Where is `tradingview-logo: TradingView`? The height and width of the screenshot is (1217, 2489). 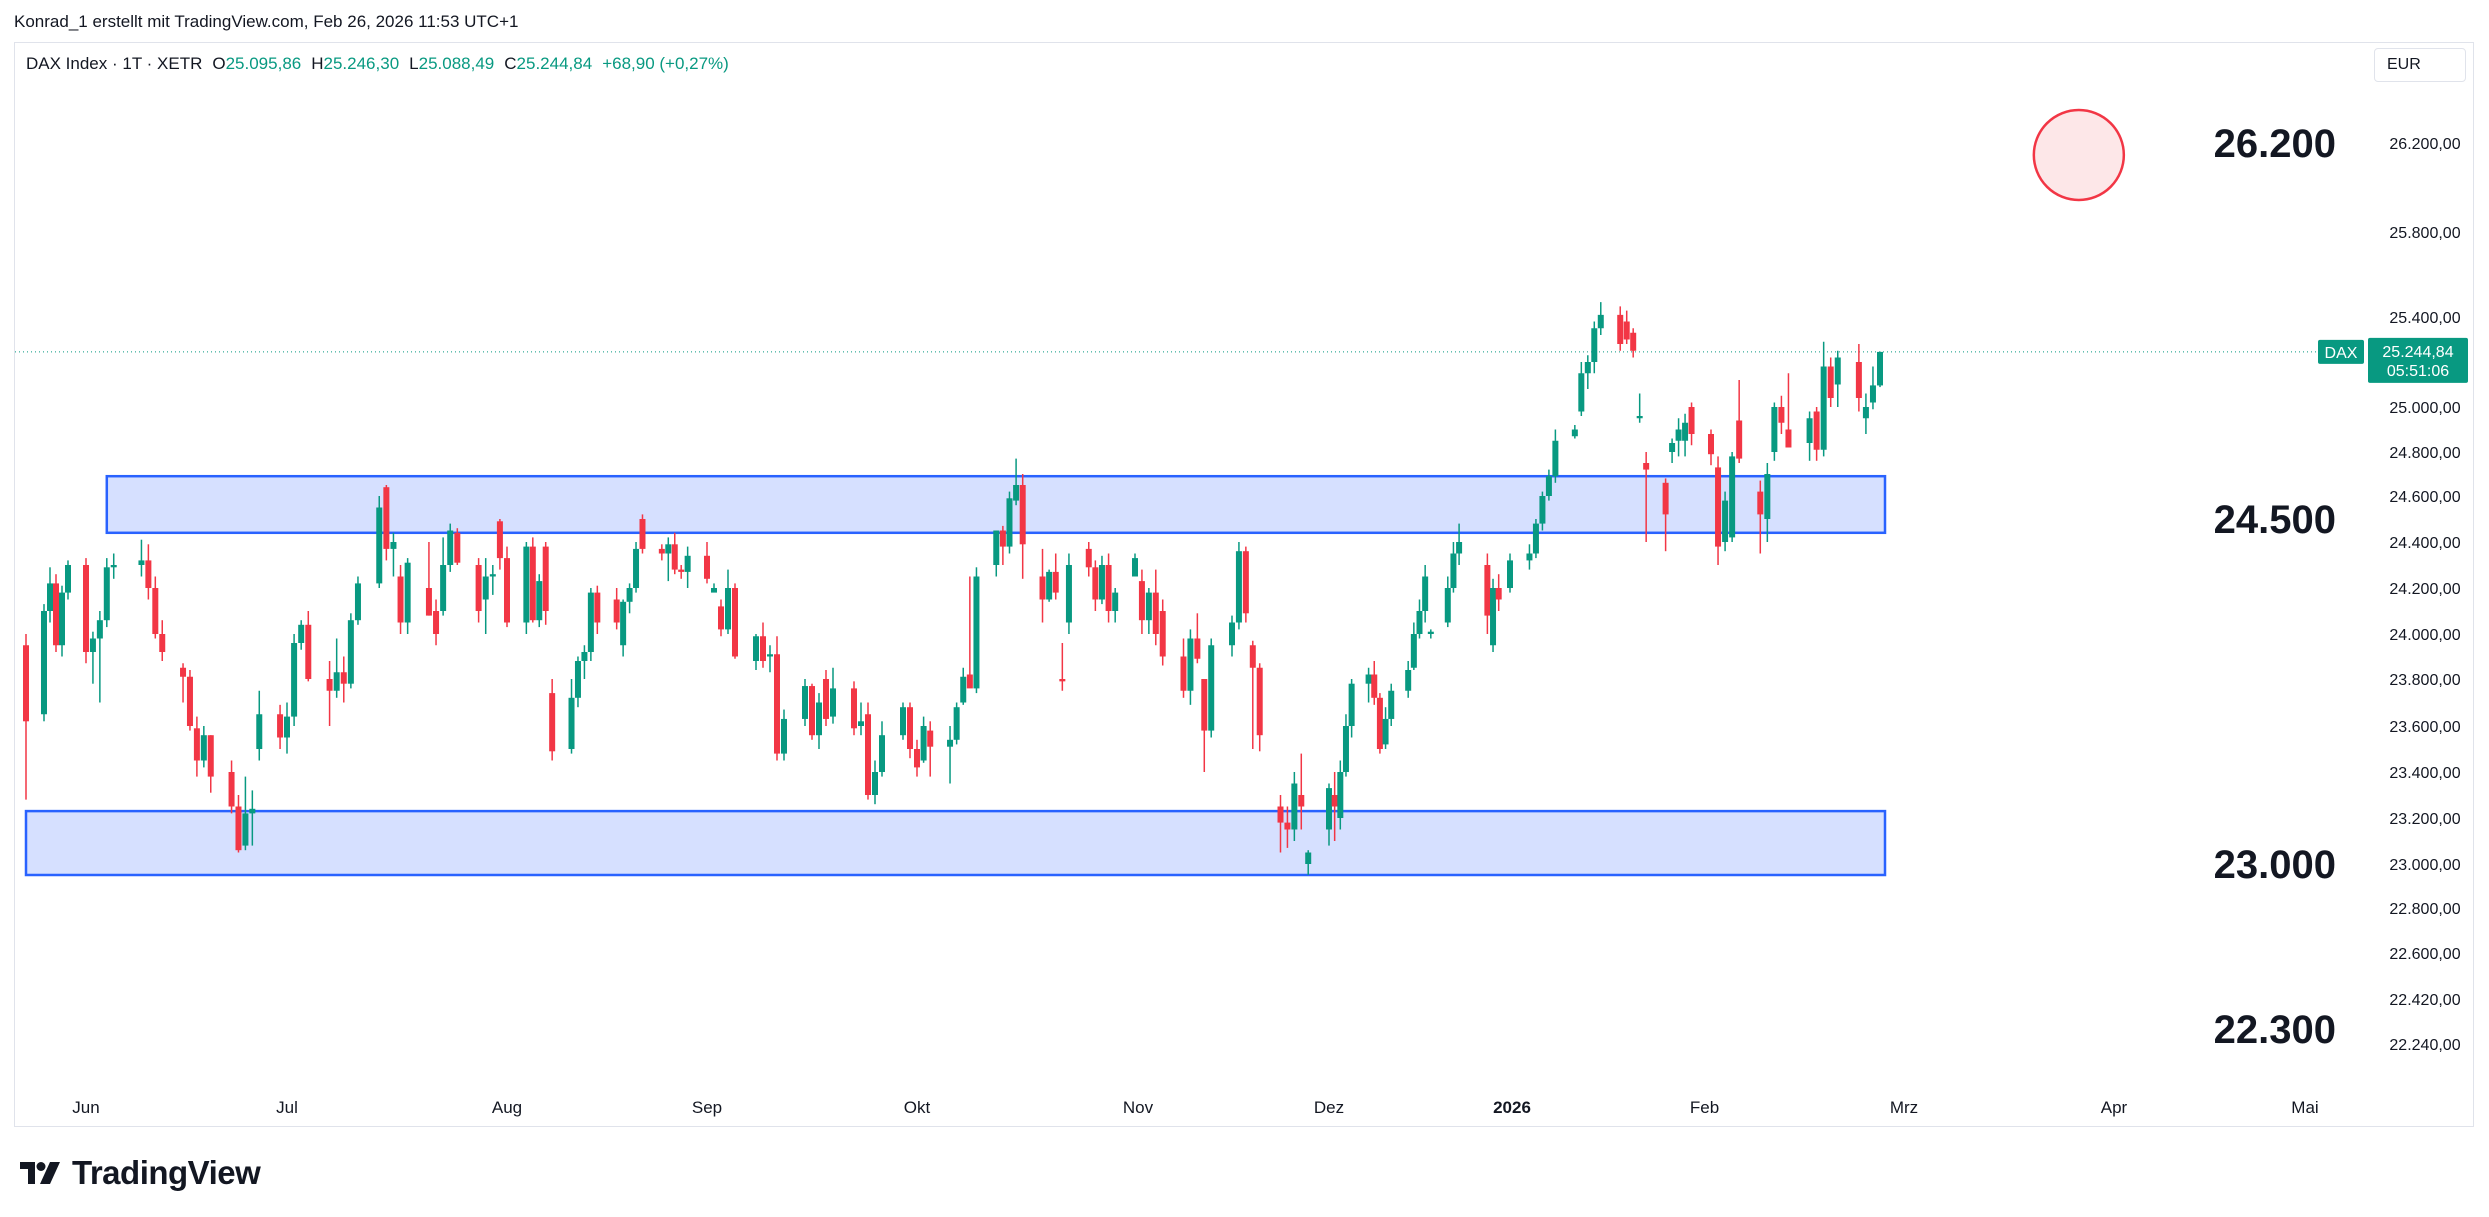
tradingview-logo: TradingView is located at coordinates (139, 1173).